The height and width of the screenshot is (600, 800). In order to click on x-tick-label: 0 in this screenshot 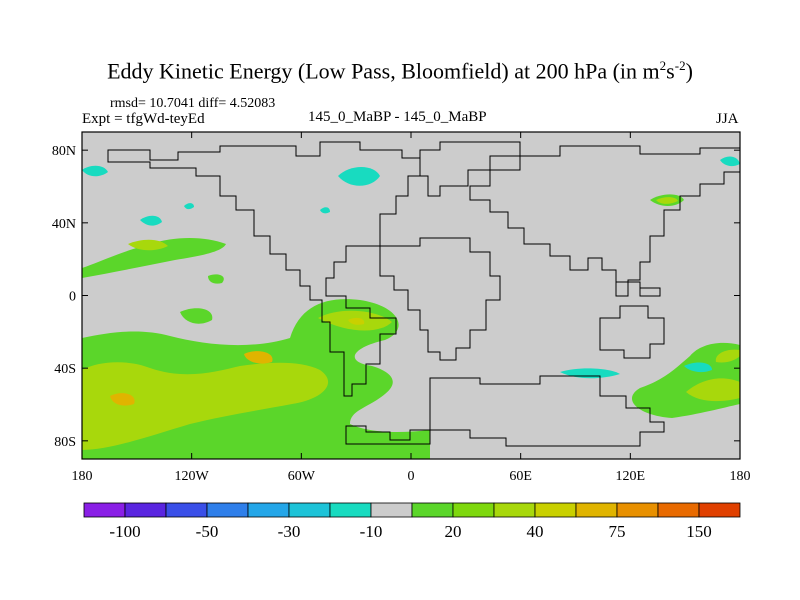, I will do `click(411, 476)`.